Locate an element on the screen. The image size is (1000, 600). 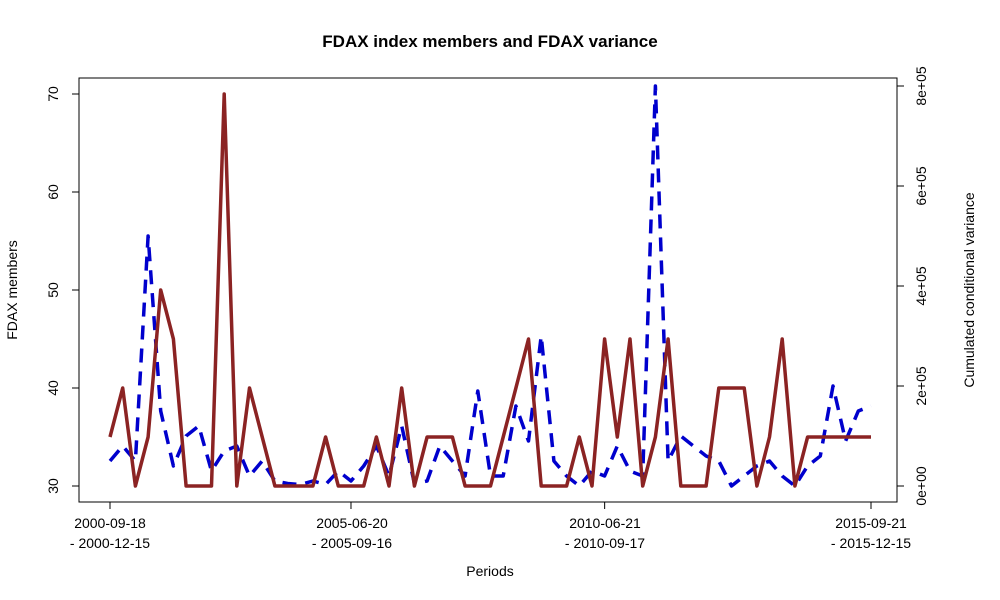
y2-tick-label: 6e+05 is located at coordinates (921, 186).